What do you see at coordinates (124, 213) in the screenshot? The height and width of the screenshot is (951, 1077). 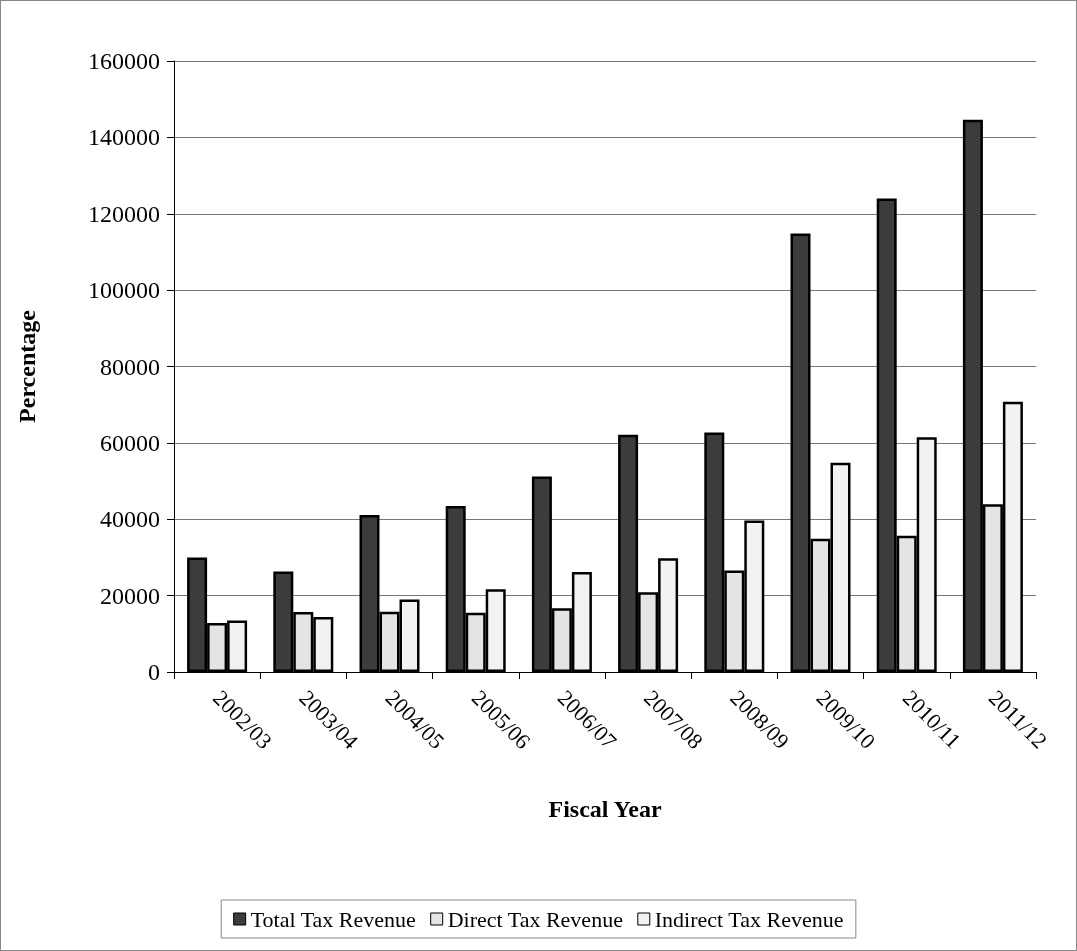 I see `y-tick-label: 120000` at bounding box center [124, 213].